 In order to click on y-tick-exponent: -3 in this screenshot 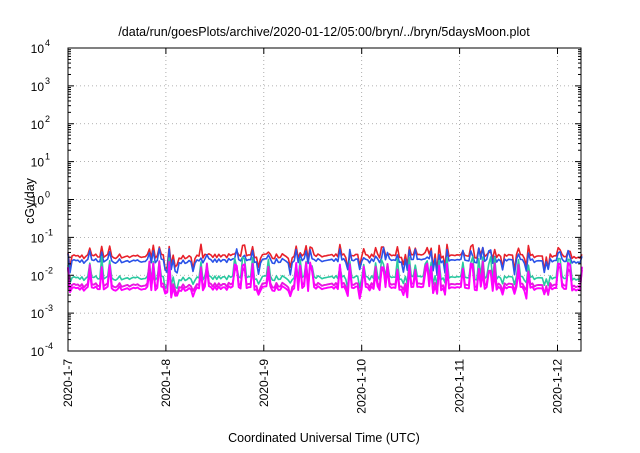, I will do `click(49, 308)`.